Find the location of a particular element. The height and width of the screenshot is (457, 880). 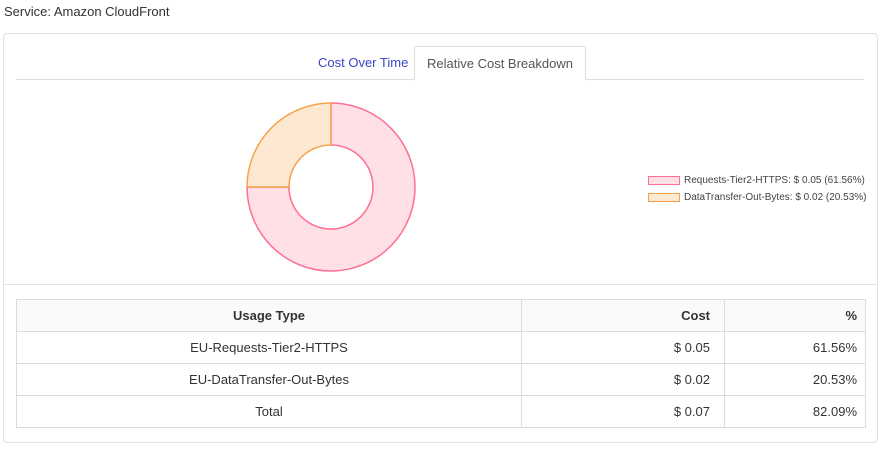

service-label: Service: Amazon CloudFront is located at coordinates (87, 11).